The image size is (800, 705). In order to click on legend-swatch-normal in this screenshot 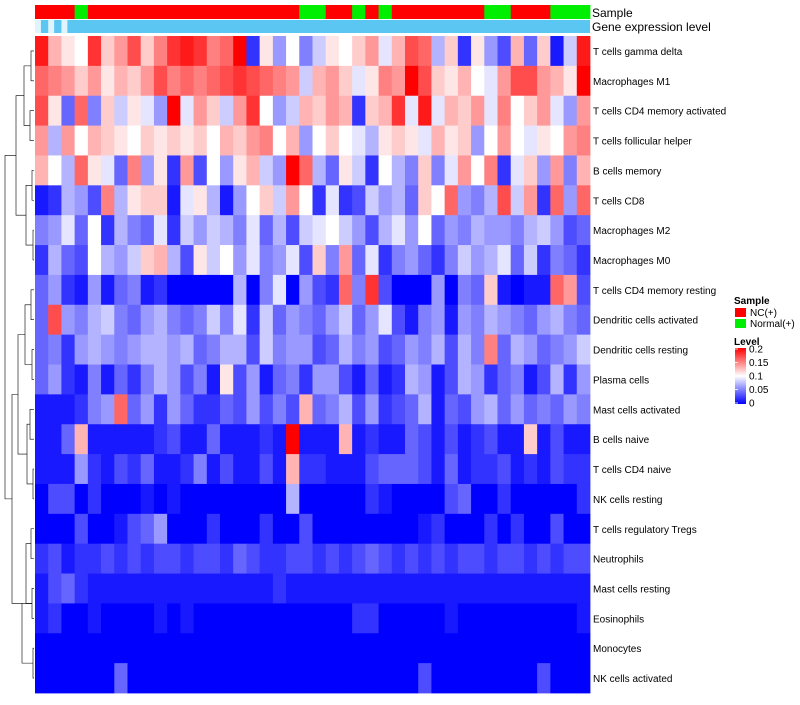, I will do `click(740, 323)`.